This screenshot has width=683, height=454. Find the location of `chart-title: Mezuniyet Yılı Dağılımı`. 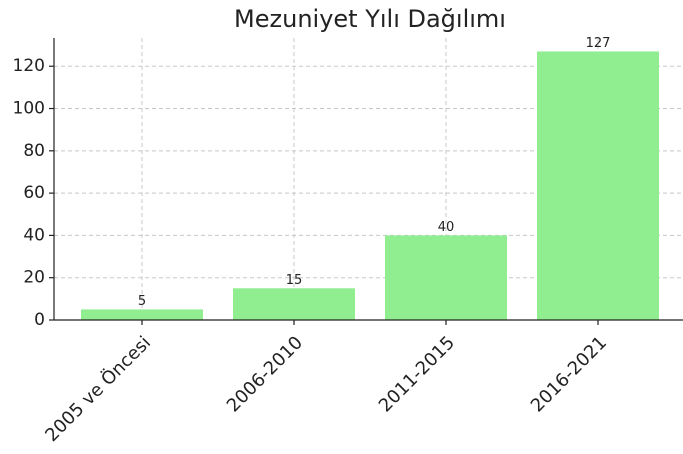

chart-title: Mezuniyet Yılı Dağılımı is located at coordinates (370, 19).